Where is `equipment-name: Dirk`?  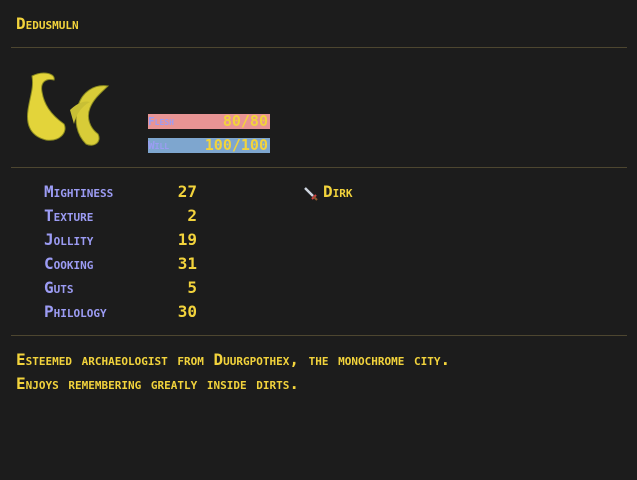 equipment-name: Dirk is located at coordinates (338, 191).